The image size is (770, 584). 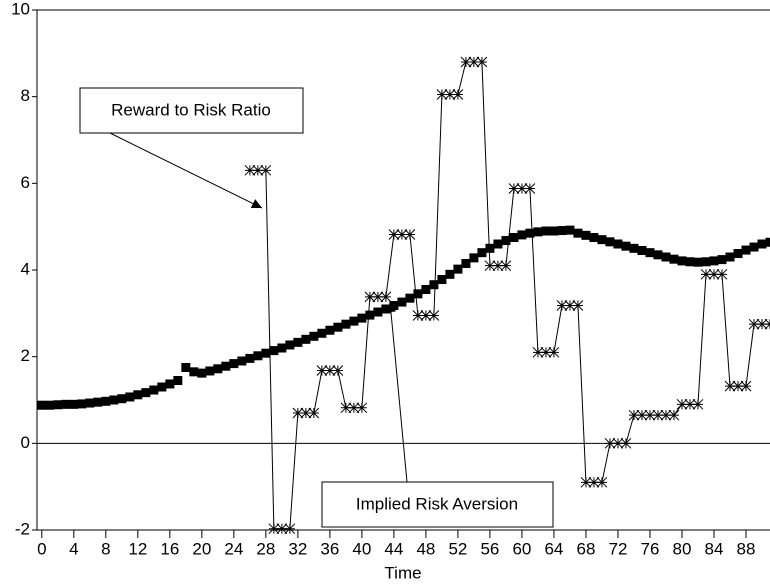 What do you see at coordinates (25, 355) in the screenshot?
I see `y-tick-label: 2` at bounding box center [25, 355].